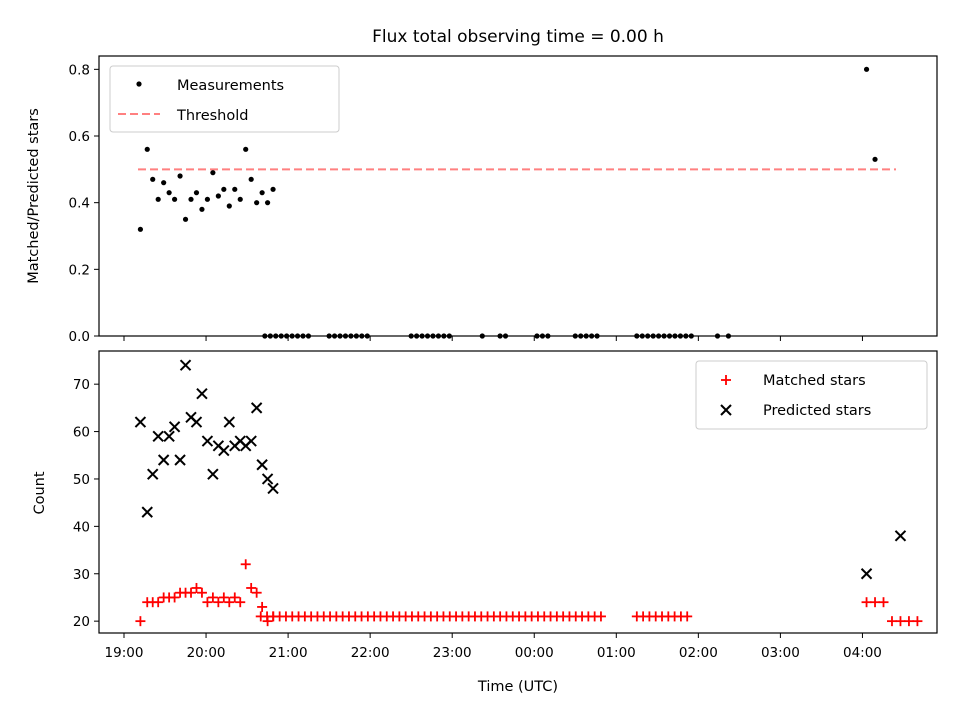 Image resolution: width=960 pixels, height=720 pixels. What do you see at coordinates (81, 385) in the screenshot?
I see `bottom-y-tick-label: 70` at bounding box center [81, 385].